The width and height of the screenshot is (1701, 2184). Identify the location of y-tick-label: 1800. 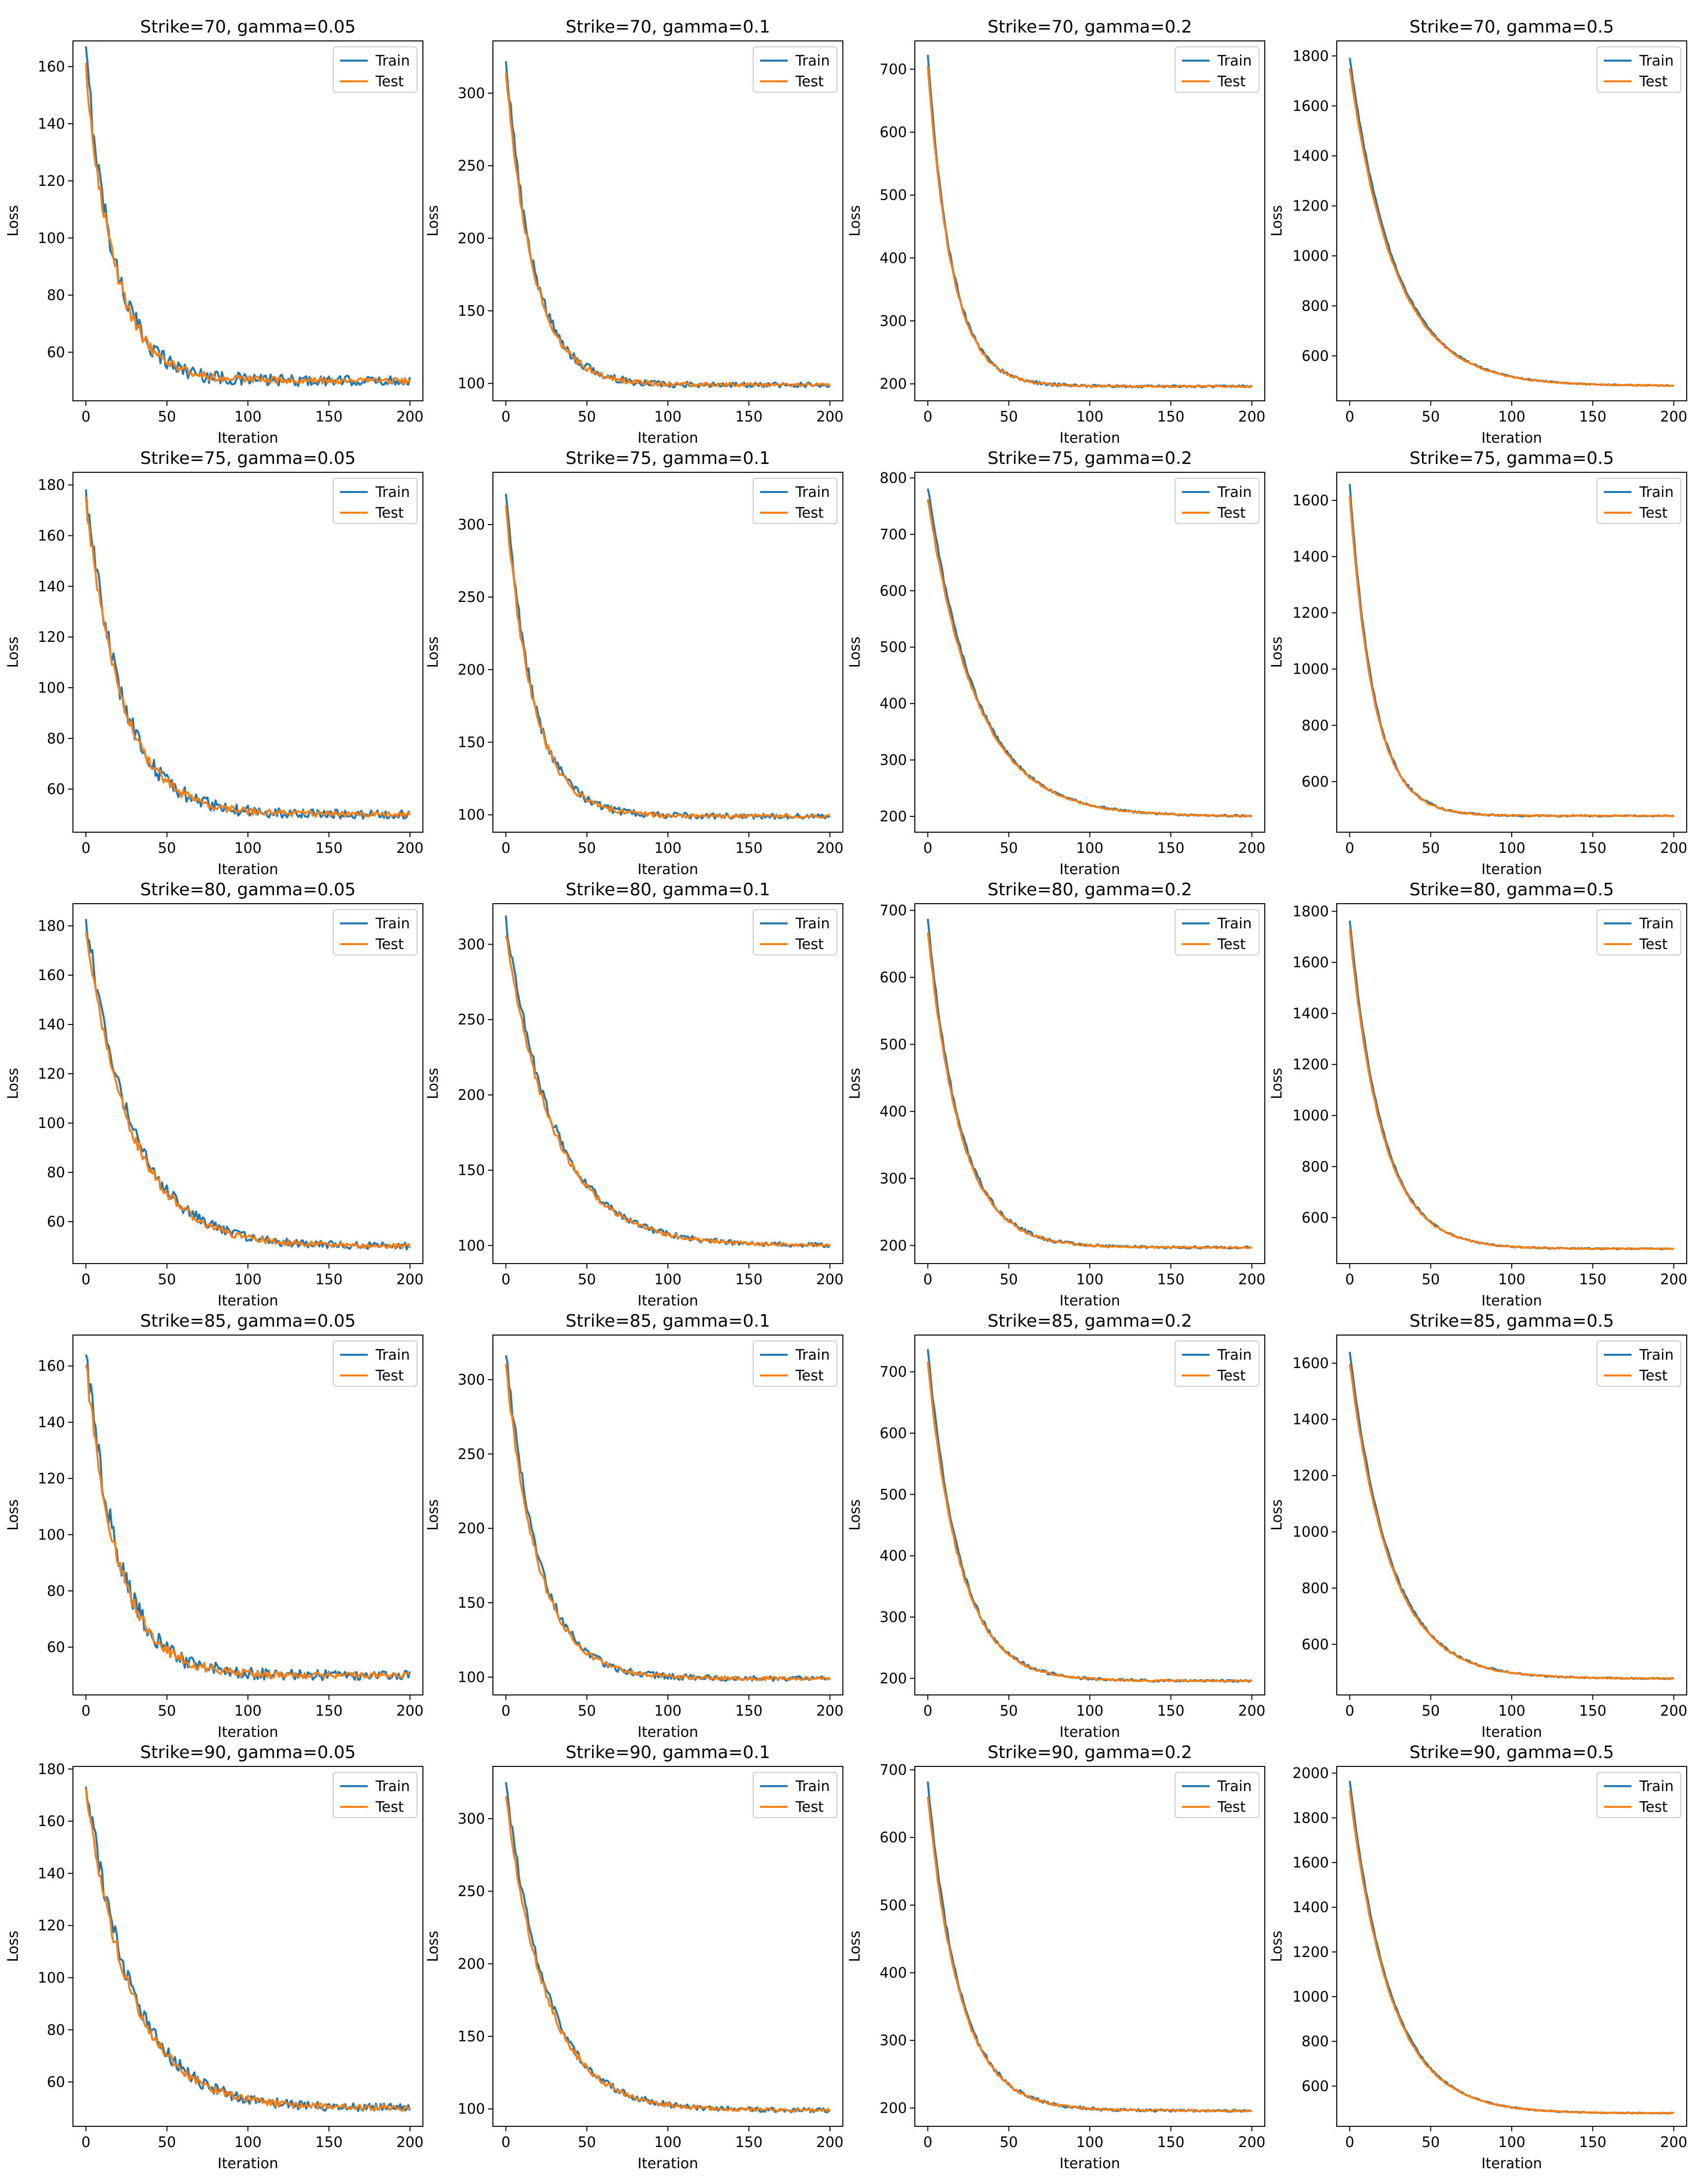
(1310, 1817).